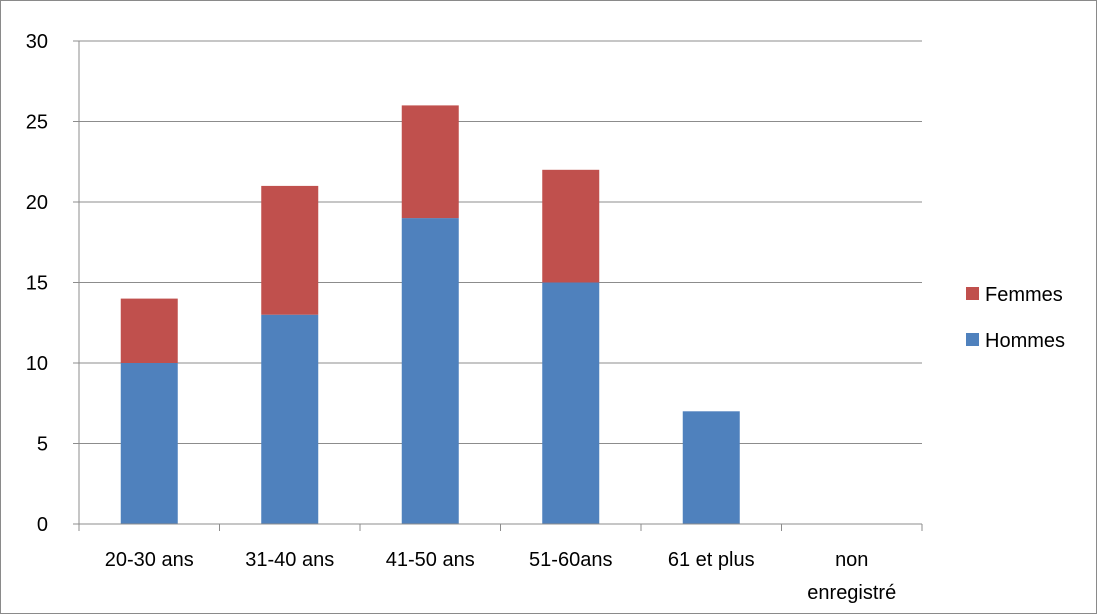  What do you see at coordinates (37, 364) in the screenshot?
I see `y-tick-label-10: 10` at bounding box center [37, 364].